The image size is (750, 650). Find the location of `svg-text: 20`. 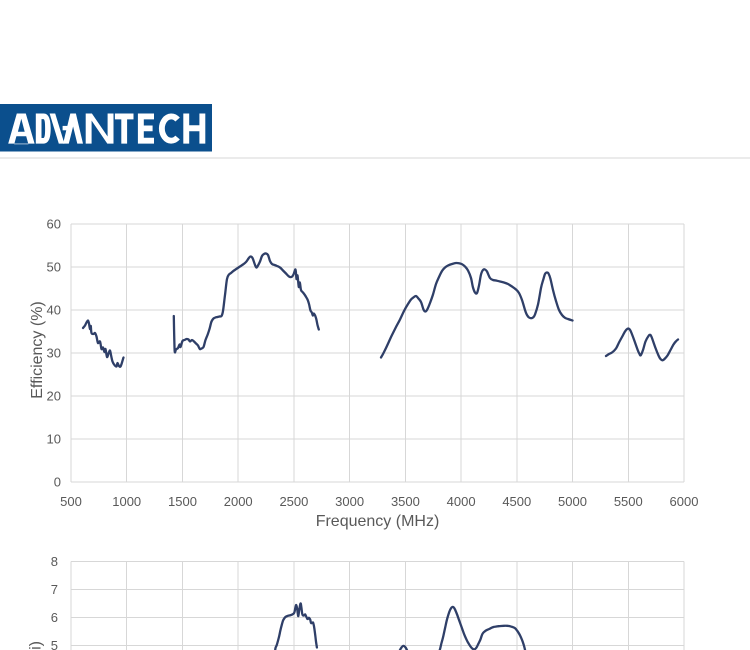

svg-text: 20 is located at coordinates (54, 396).